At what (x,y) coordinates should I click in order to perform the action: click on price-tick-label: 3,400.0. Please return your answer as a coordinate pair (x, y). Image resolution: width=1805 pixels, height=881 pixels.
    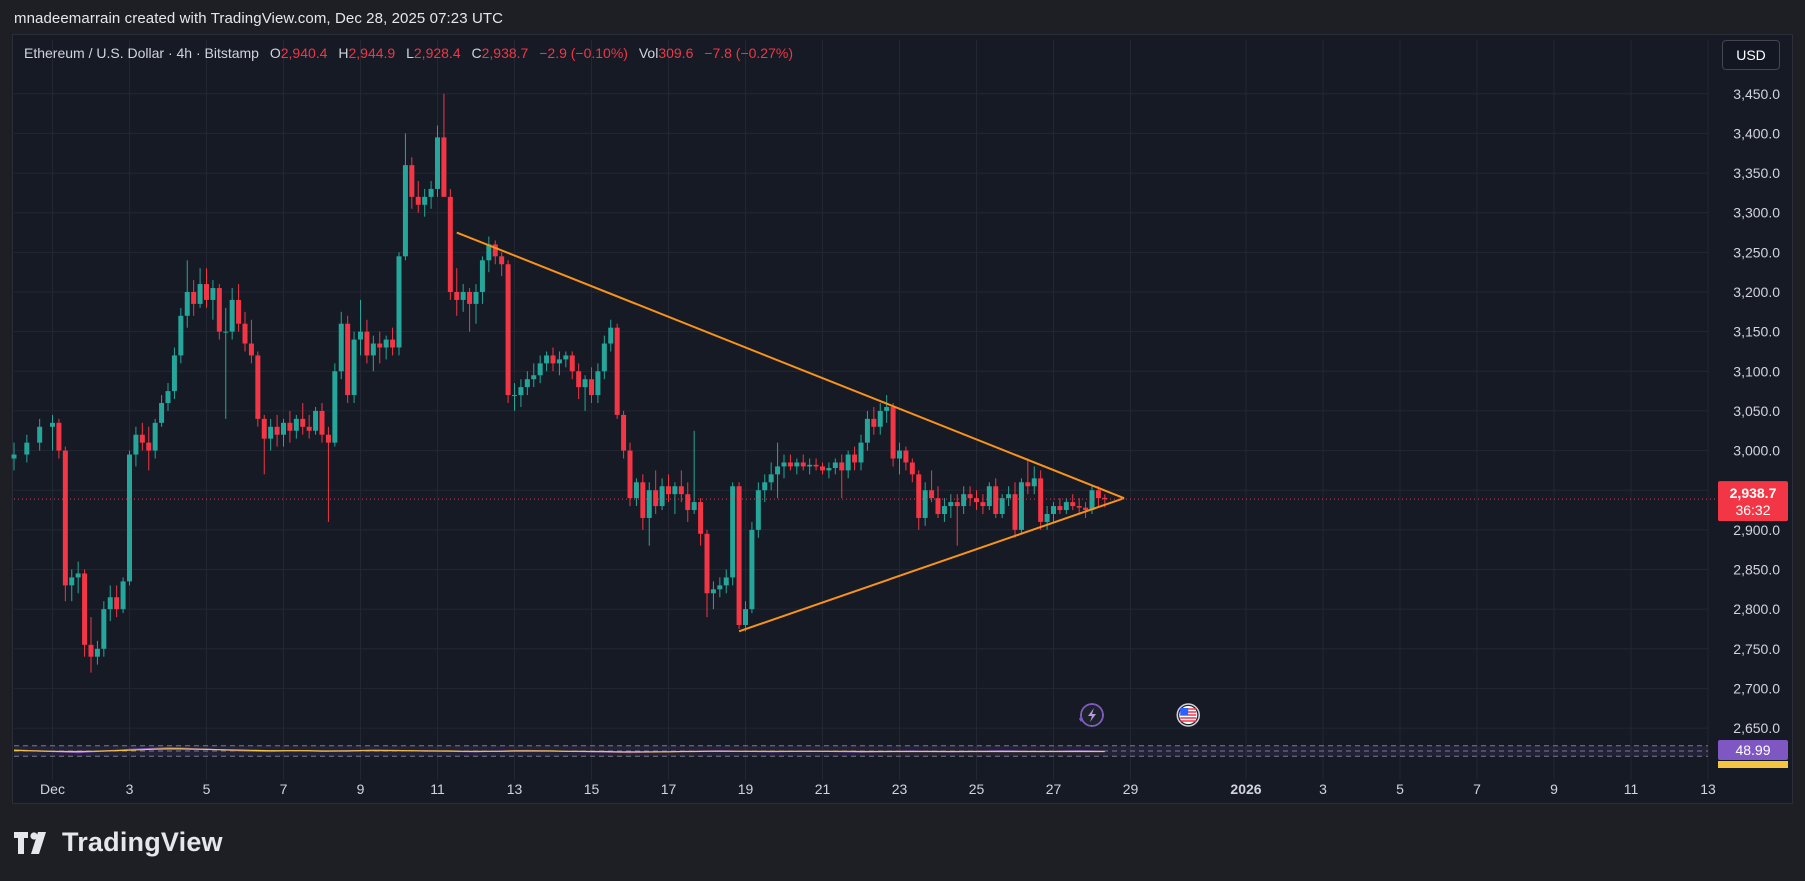
    Looking at the image, I should click on (1756, 133).